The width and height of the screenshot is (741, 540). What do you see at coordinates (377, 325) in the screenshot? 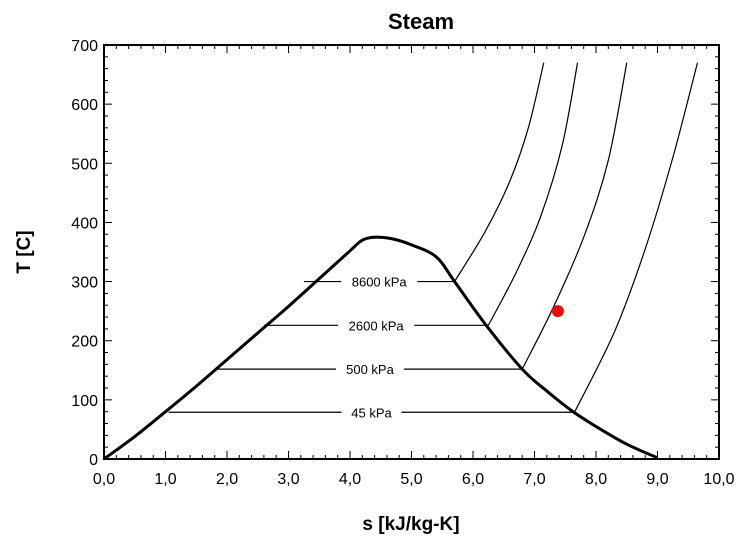
I see `isobar-label: 2600 kPa` at bounding box center [377, 325].